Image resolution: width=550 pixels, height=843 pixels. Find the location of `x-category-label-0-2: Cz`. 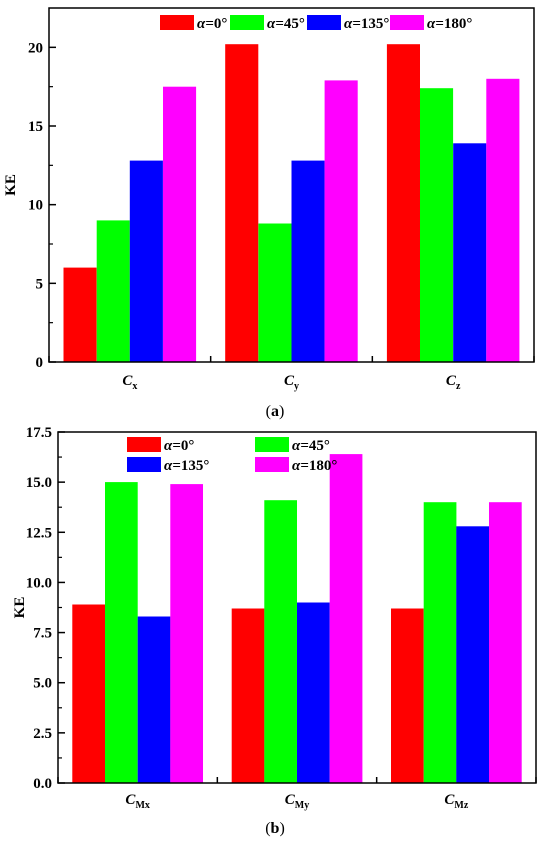

x-category-label-0-2: Cz is located at coordinates (453, 382).